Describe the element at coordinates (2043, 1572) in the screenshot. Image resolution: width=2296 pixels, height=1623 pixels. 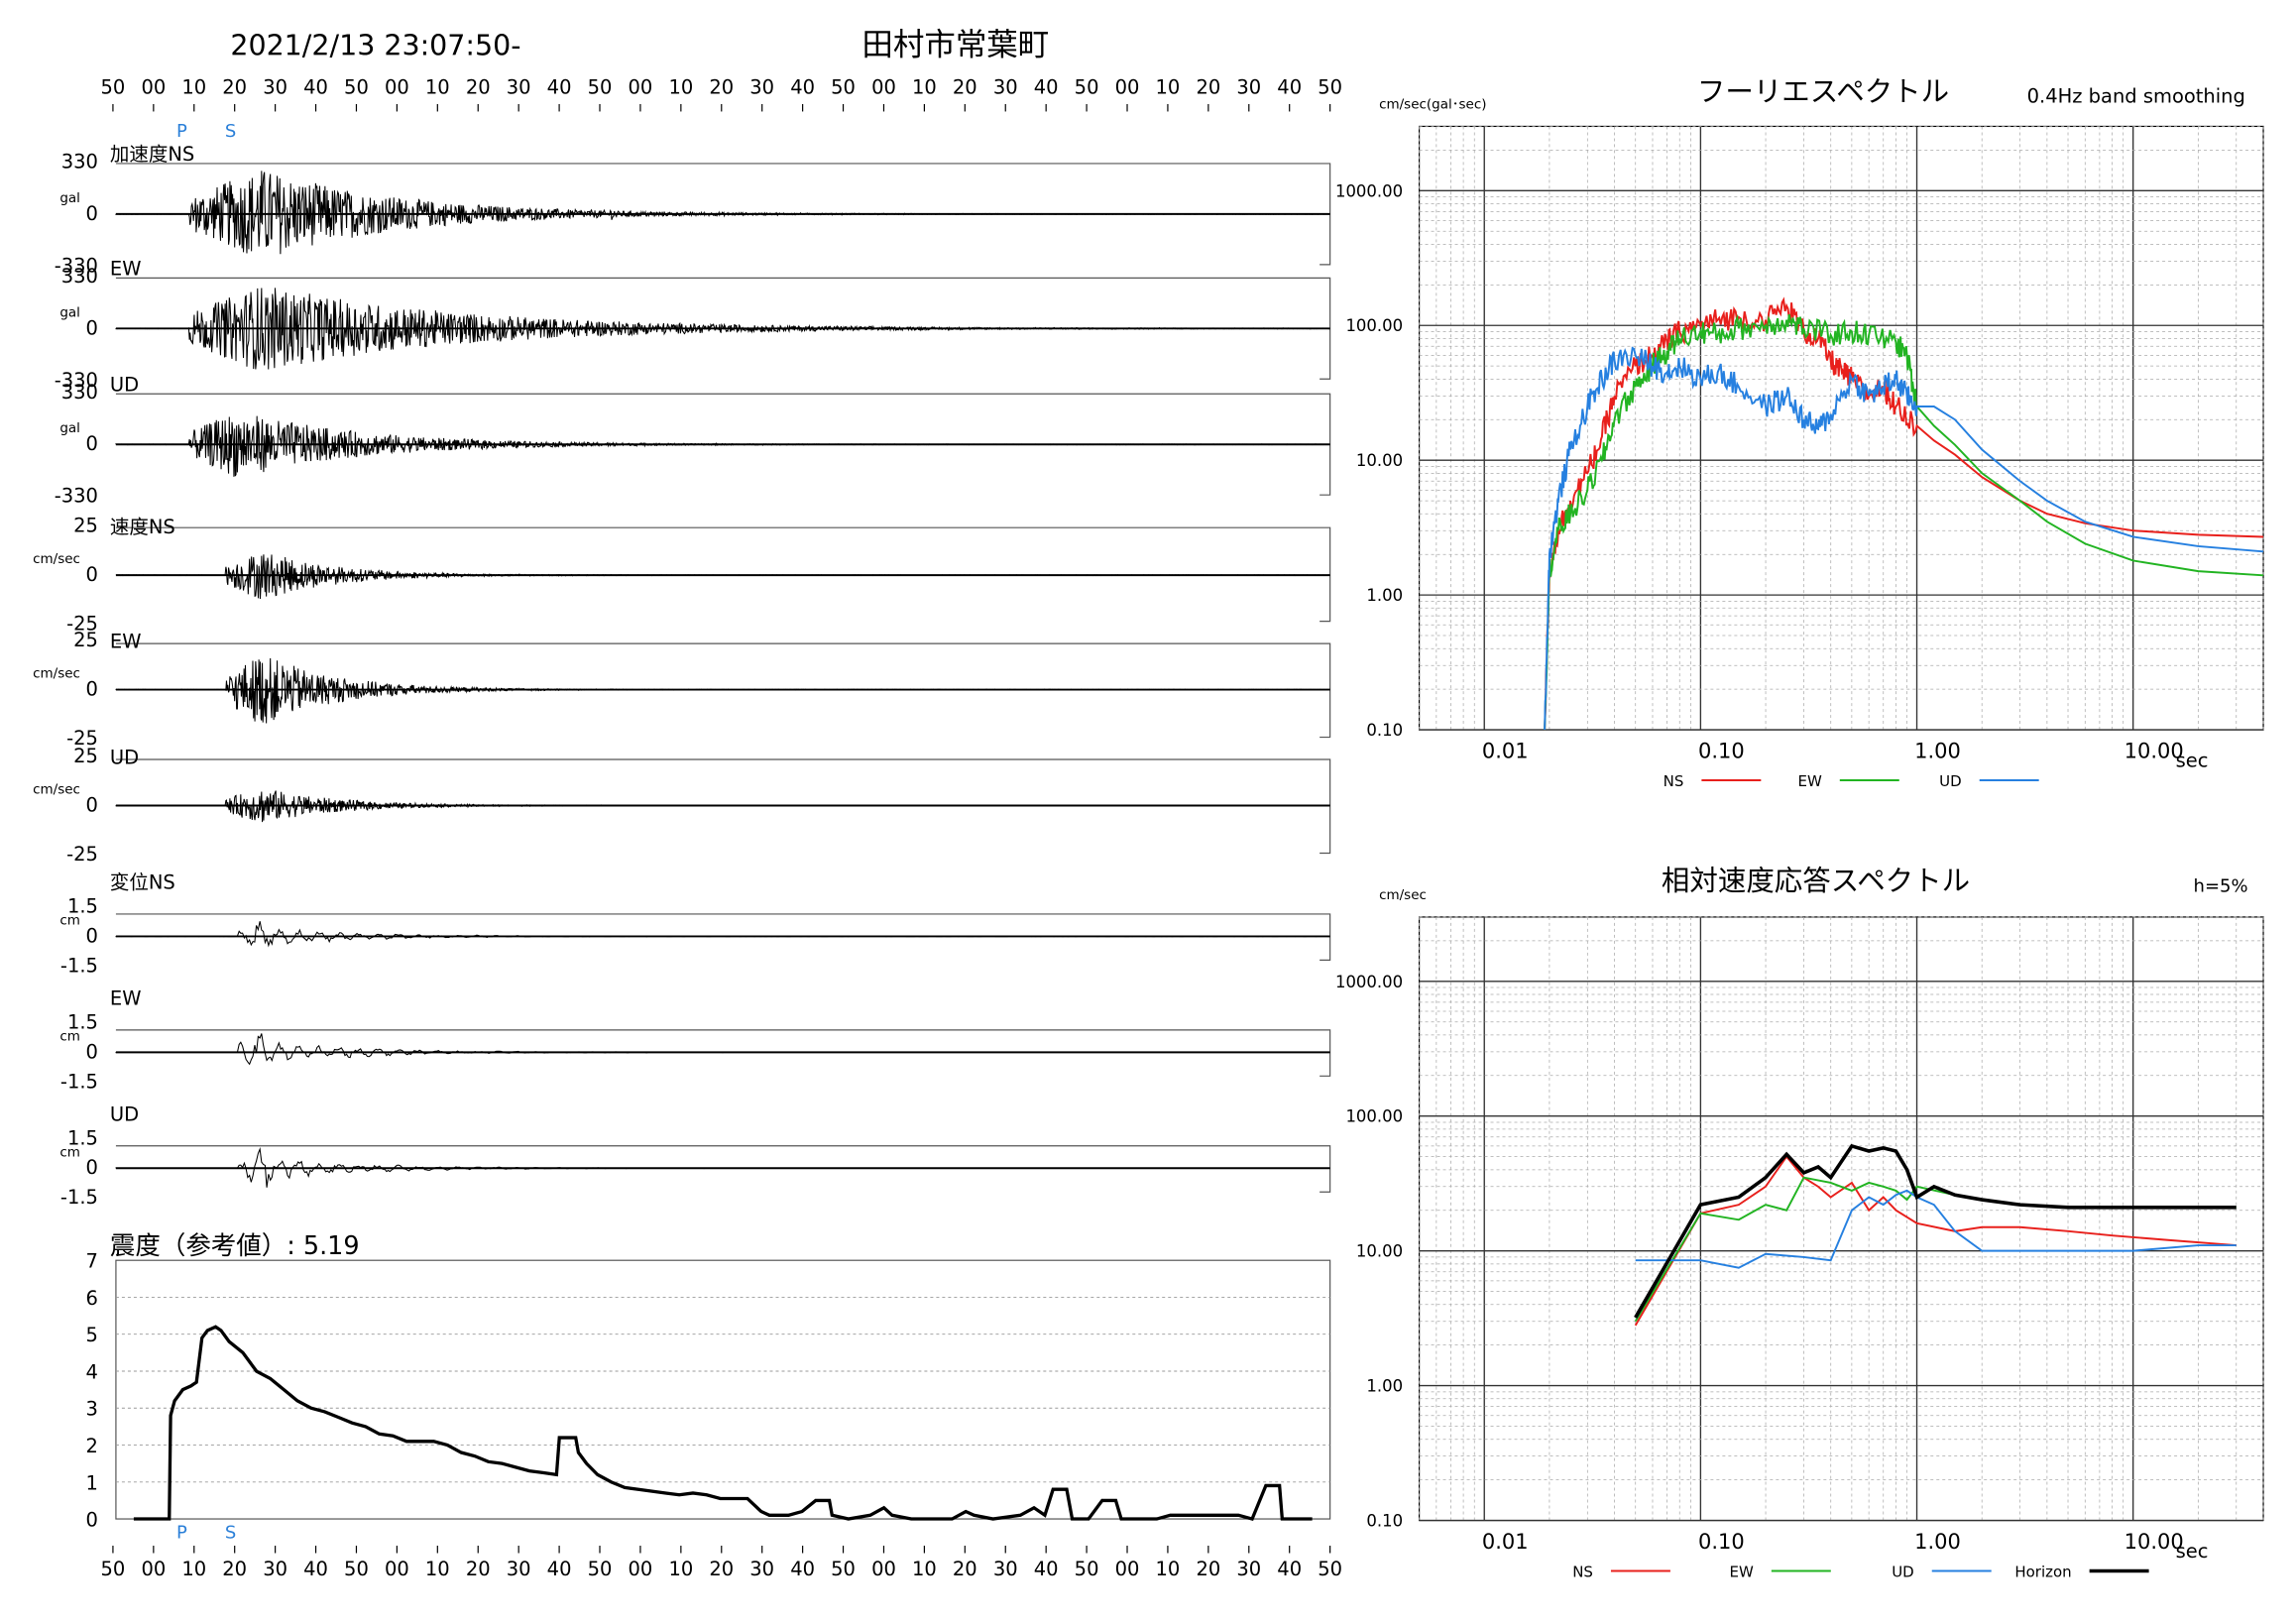
I see `legend-label: Horizon` at that location.